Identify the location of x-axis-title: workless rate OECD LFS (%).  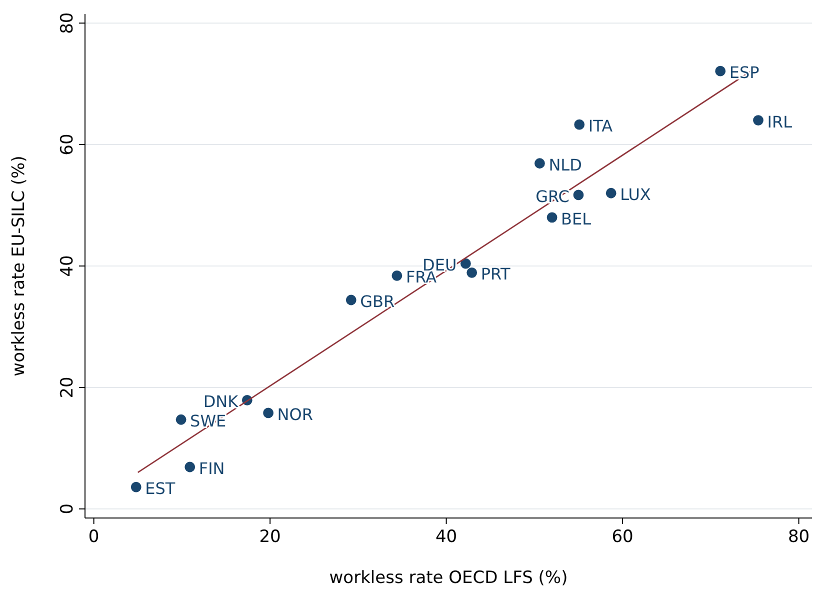
(448, 578).